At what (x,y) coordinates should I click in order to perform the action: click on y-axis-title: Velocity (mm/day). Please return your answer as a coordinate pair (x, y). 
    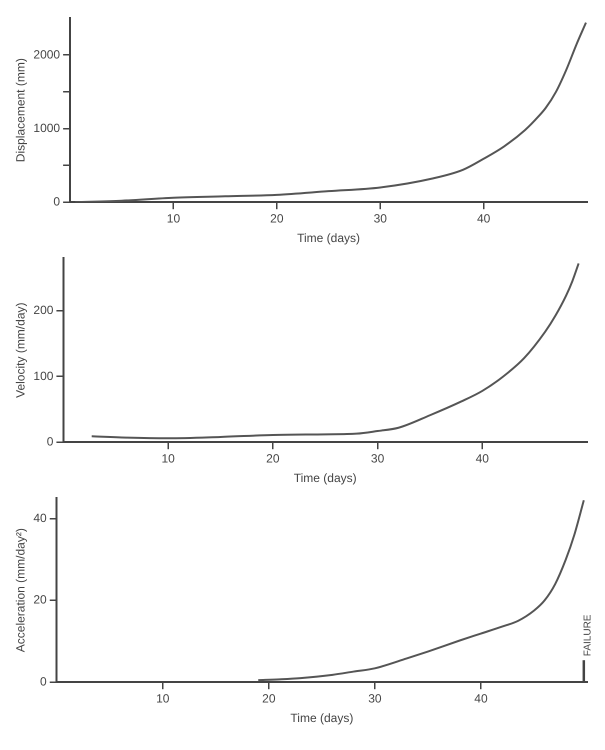
    Looking at the image, I should click on (21, 350).